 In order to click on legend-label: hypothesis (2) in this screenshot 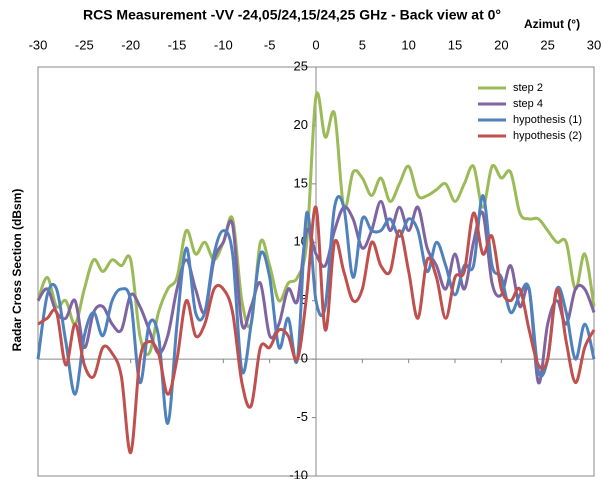, I will do `click(547, 136)`.